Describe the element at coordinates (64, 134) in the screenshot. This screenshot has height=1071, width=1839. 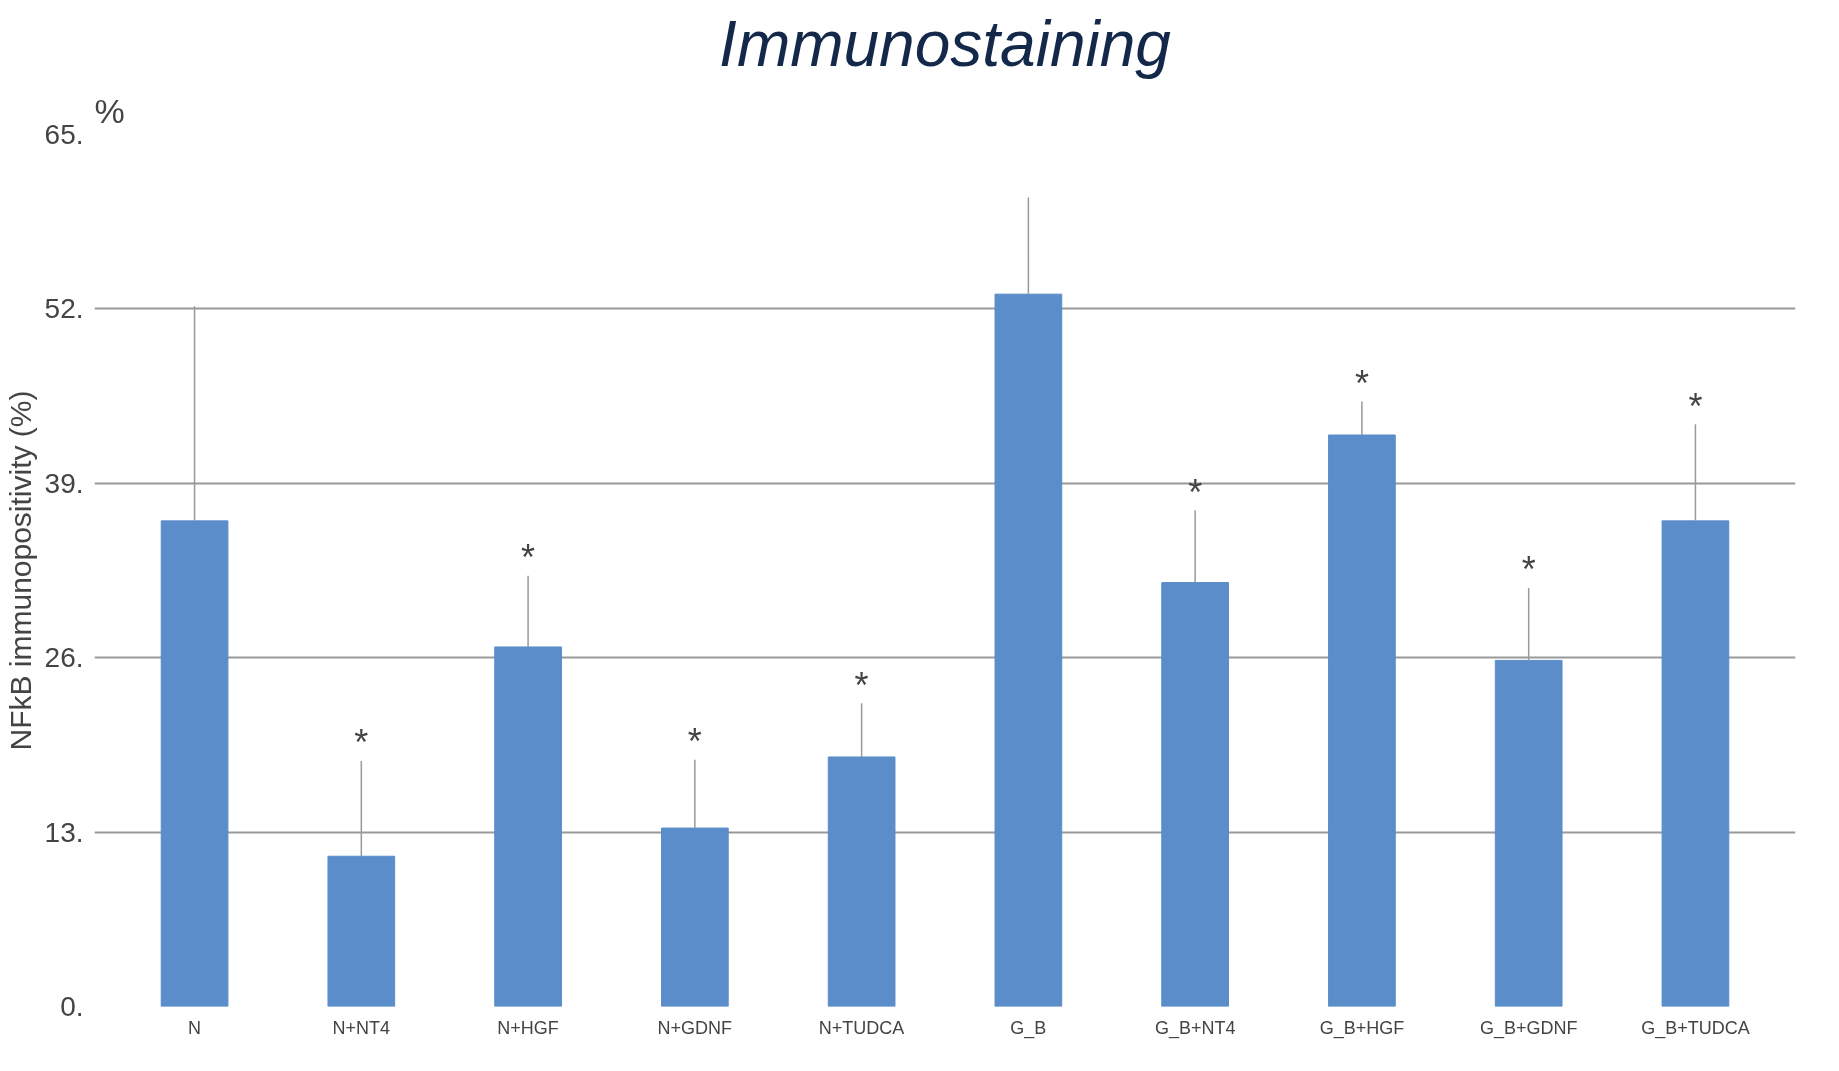
I see `y-tick-label: 65.` at that location.